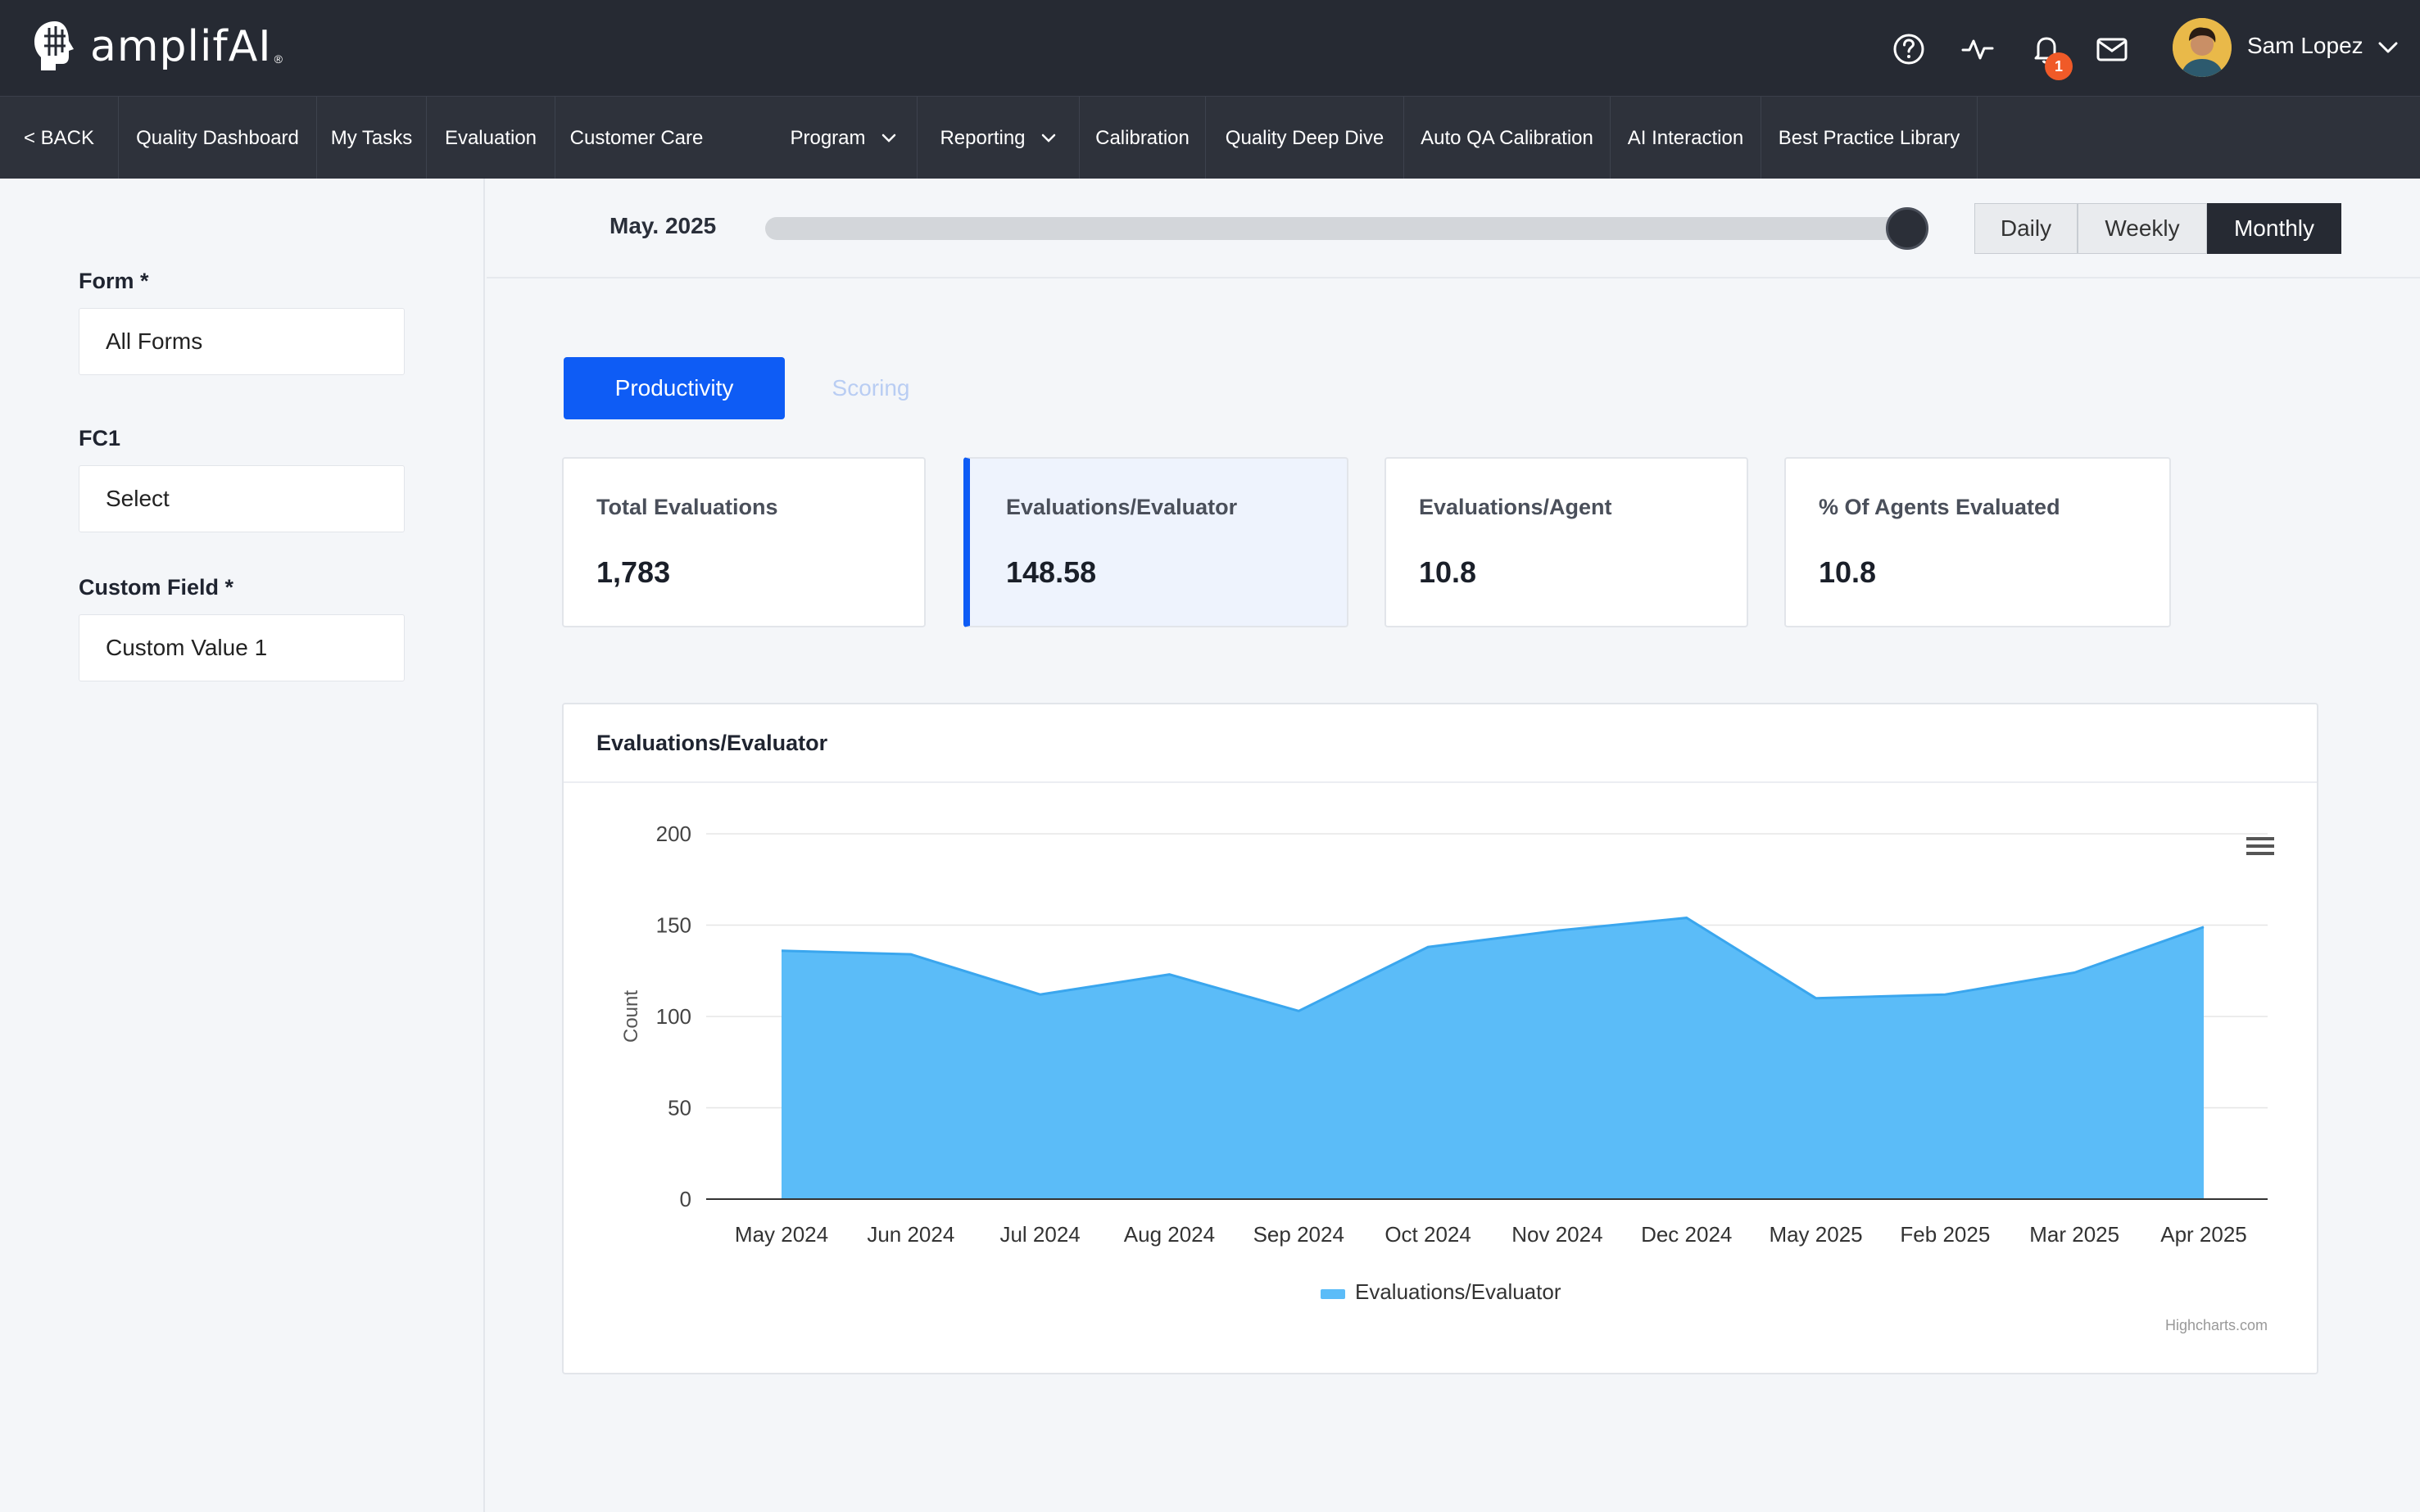 The height and width of the screenshot is (1512, 2420). Describe the element at coordinates (1939, 507) in the screenshot. I see `kpi-label: % Of Agents Evaluated` at that location.